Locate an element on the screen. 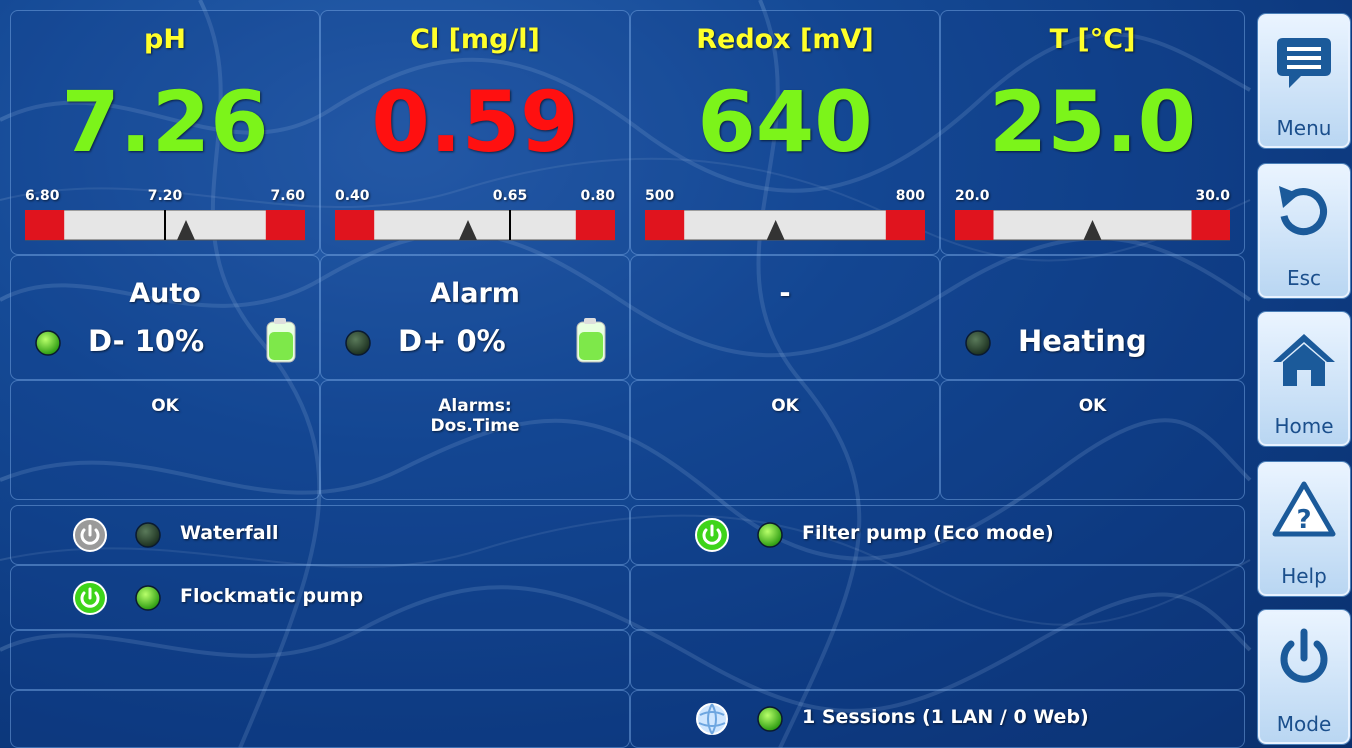 The width and height of the screenshot is (1352, 748). button-icon: ? is located at coordinates (1304, 509).